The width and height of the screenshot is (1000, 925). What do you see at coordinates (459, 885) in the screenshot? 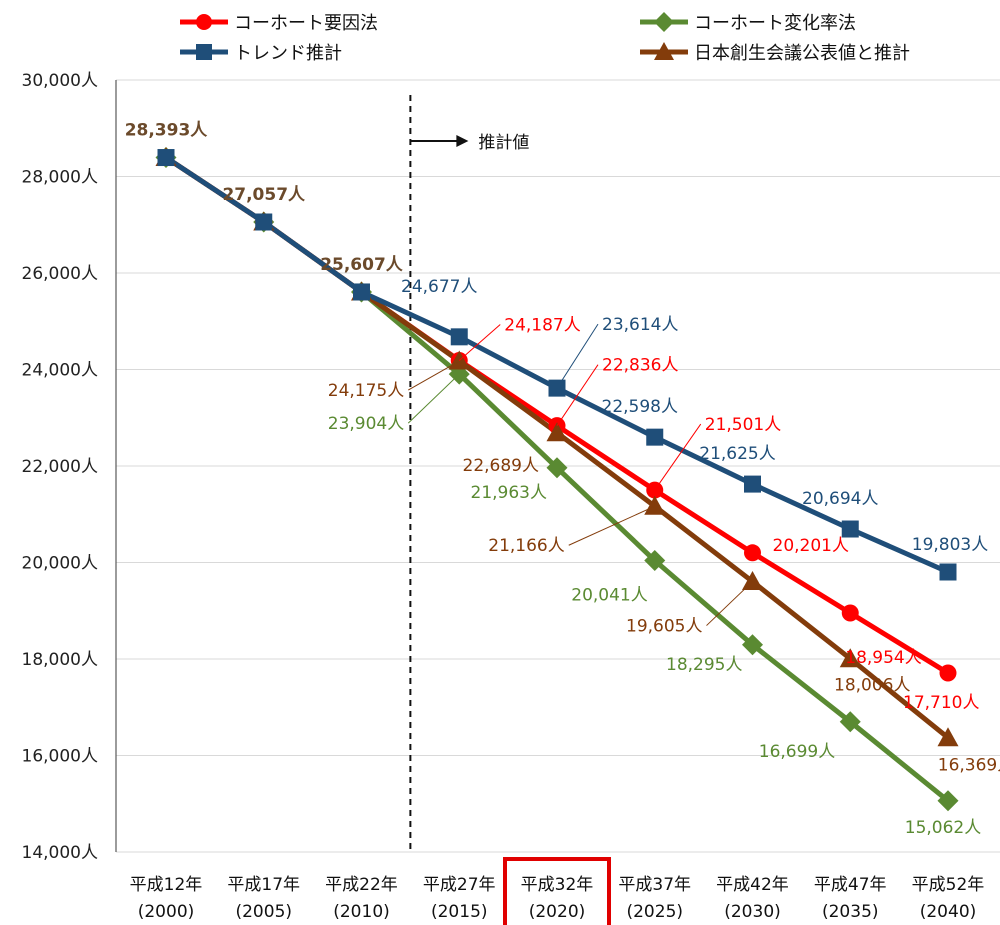
I see `x-tick-label: 平成27年` at bounding box center [459, 885].